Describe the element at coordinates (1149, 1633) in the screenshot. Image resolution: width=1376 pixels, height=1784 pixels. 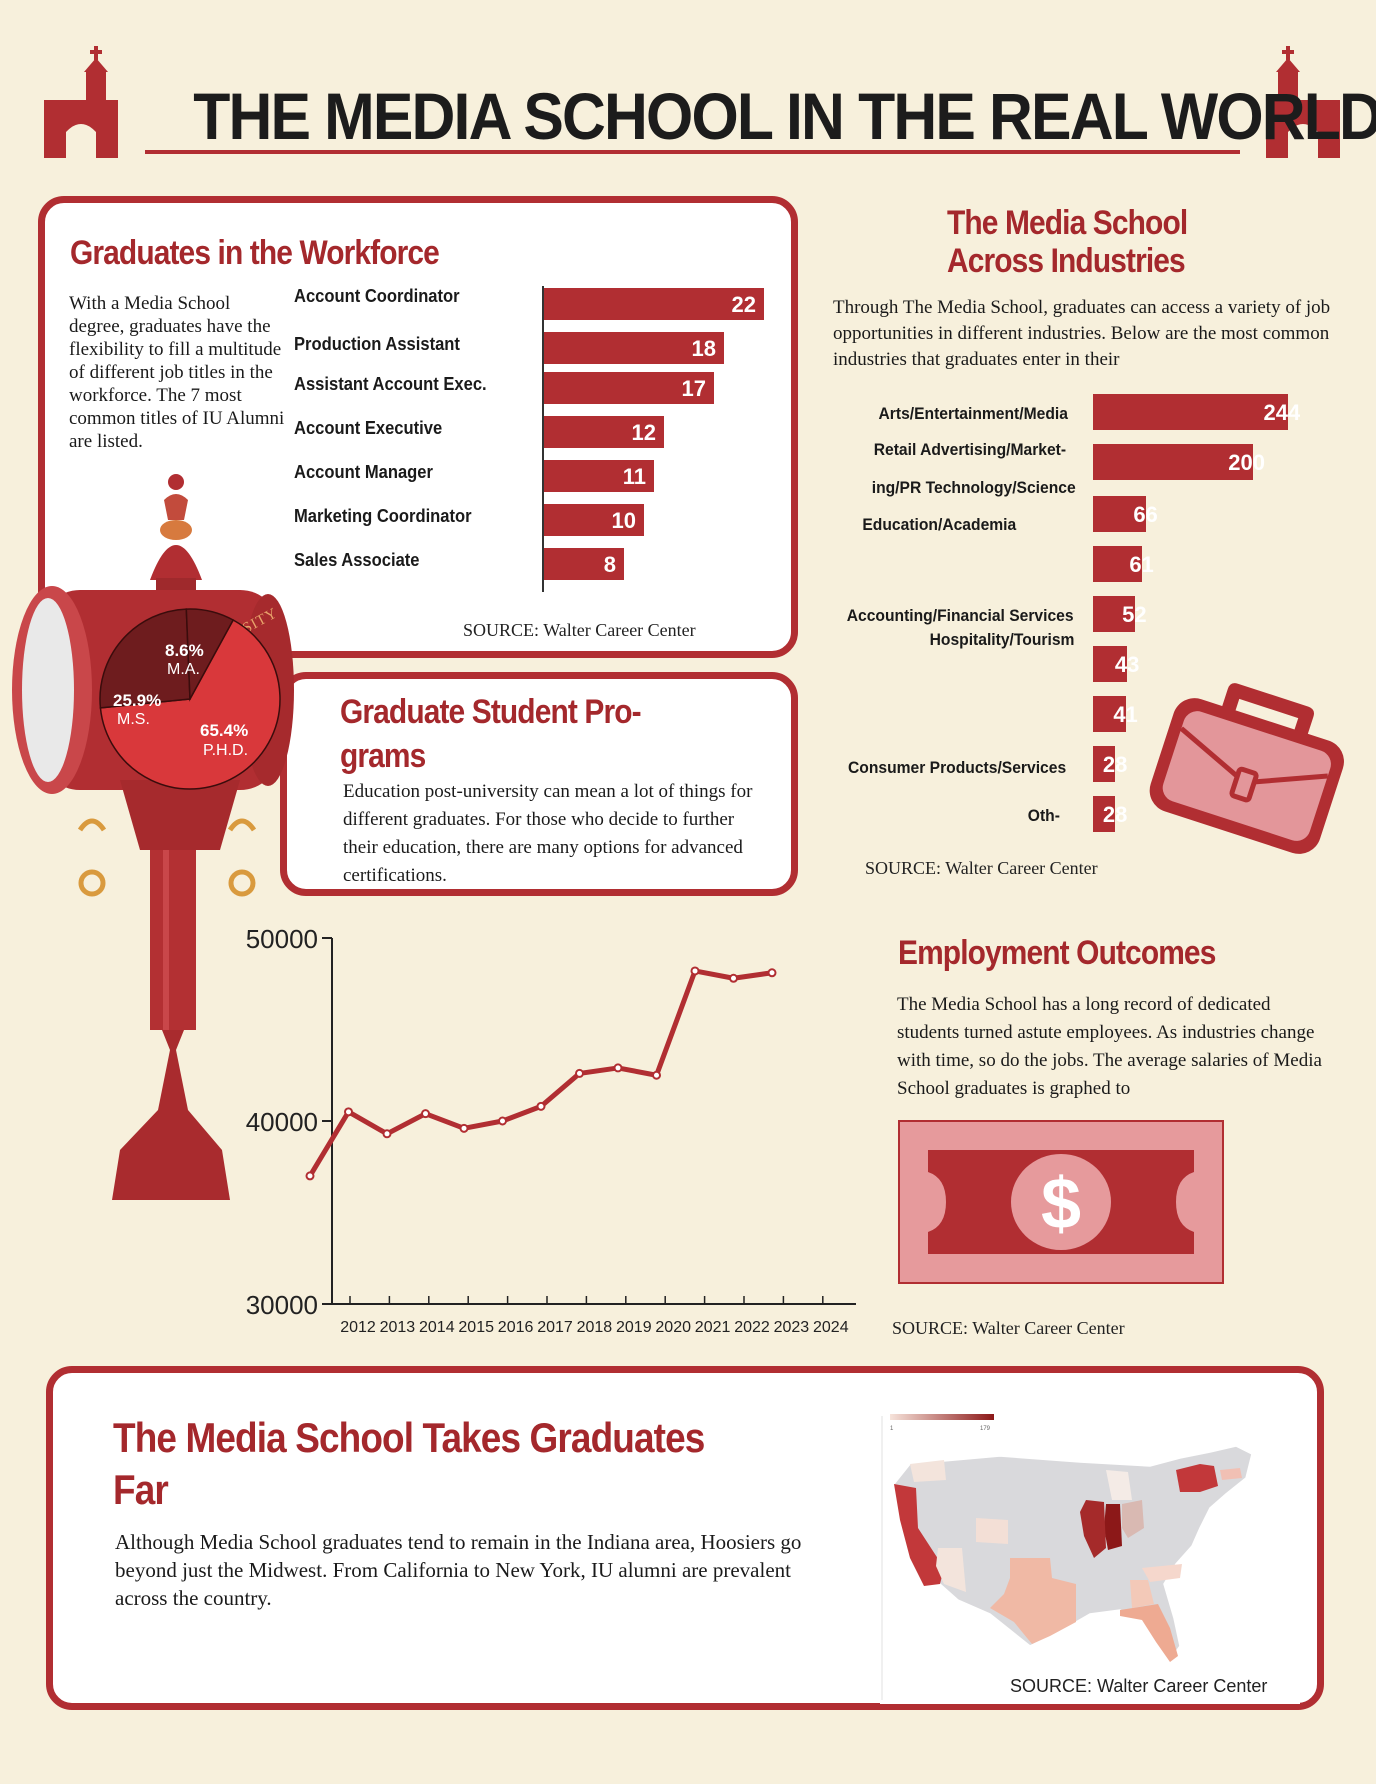
I see `map-state-florida` at that location.